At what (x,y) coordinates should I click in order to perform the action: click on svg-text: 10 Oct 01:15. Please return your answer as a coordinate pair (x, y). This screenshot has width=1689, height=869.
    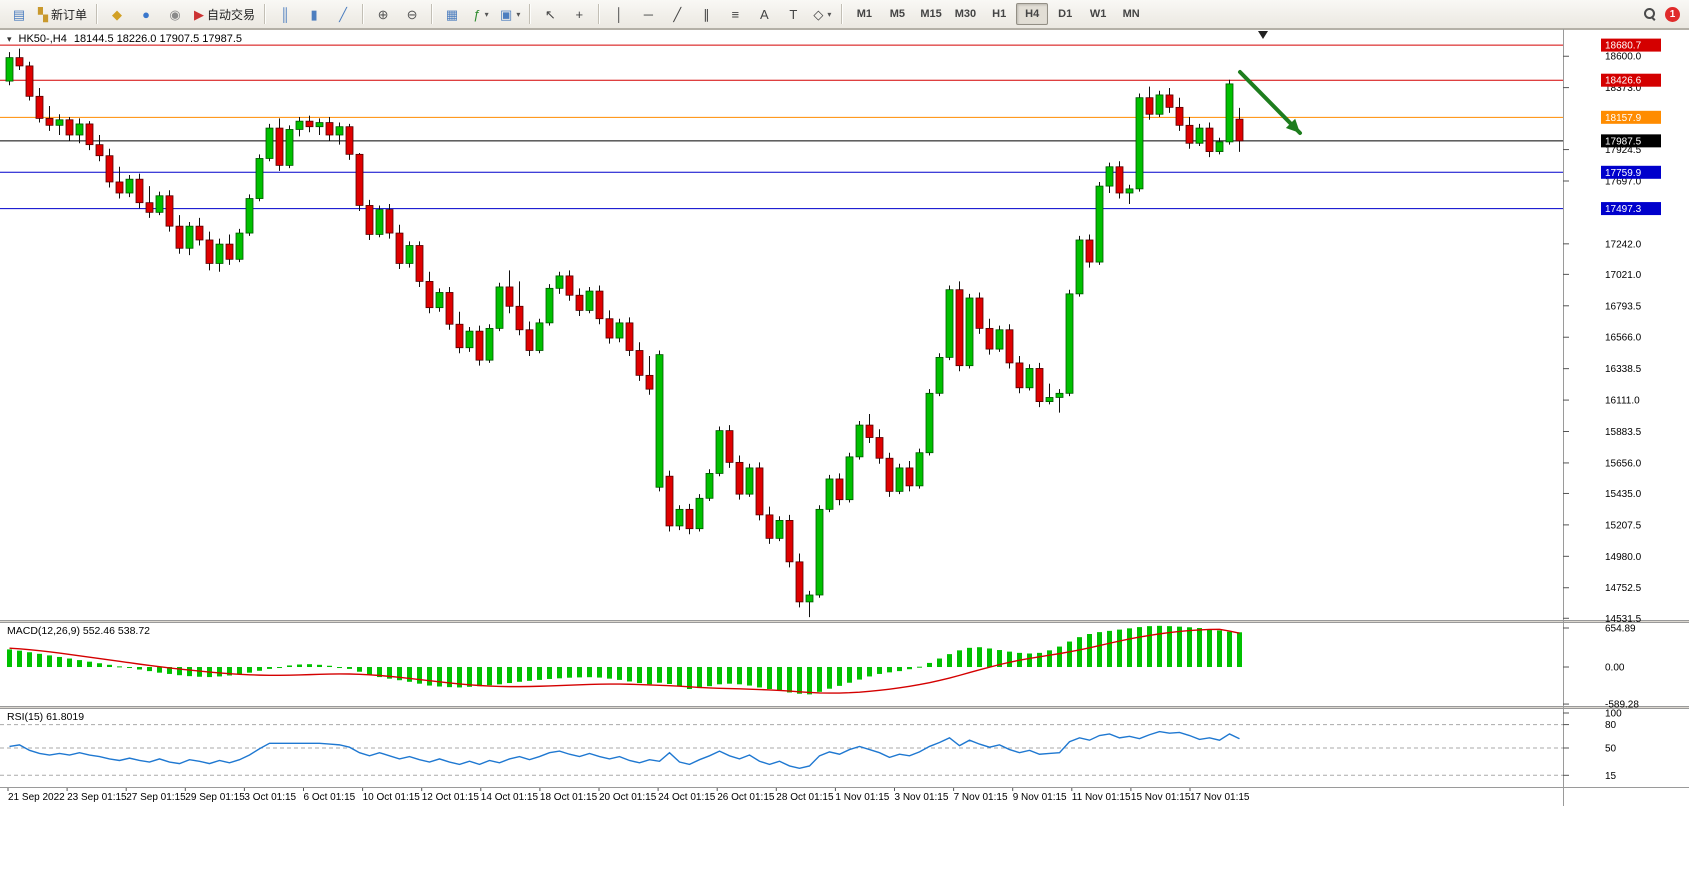
    Looking at the image, I should click on (392, 797).